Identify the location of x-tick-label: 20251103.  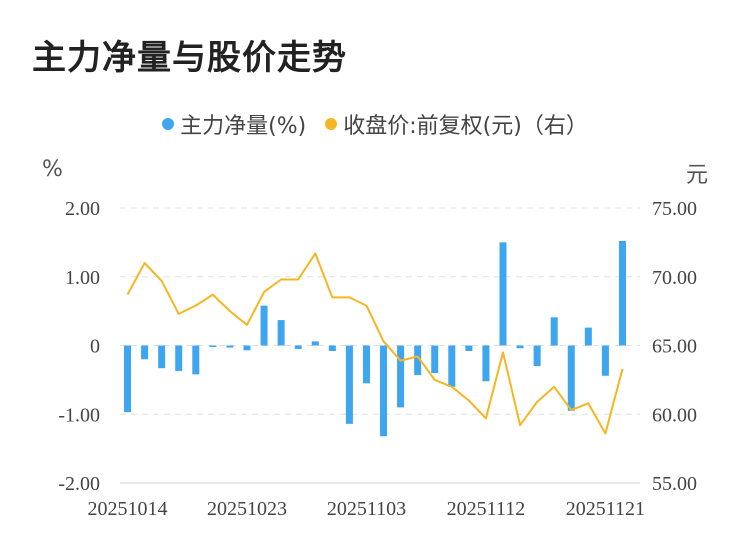
(366, 509).